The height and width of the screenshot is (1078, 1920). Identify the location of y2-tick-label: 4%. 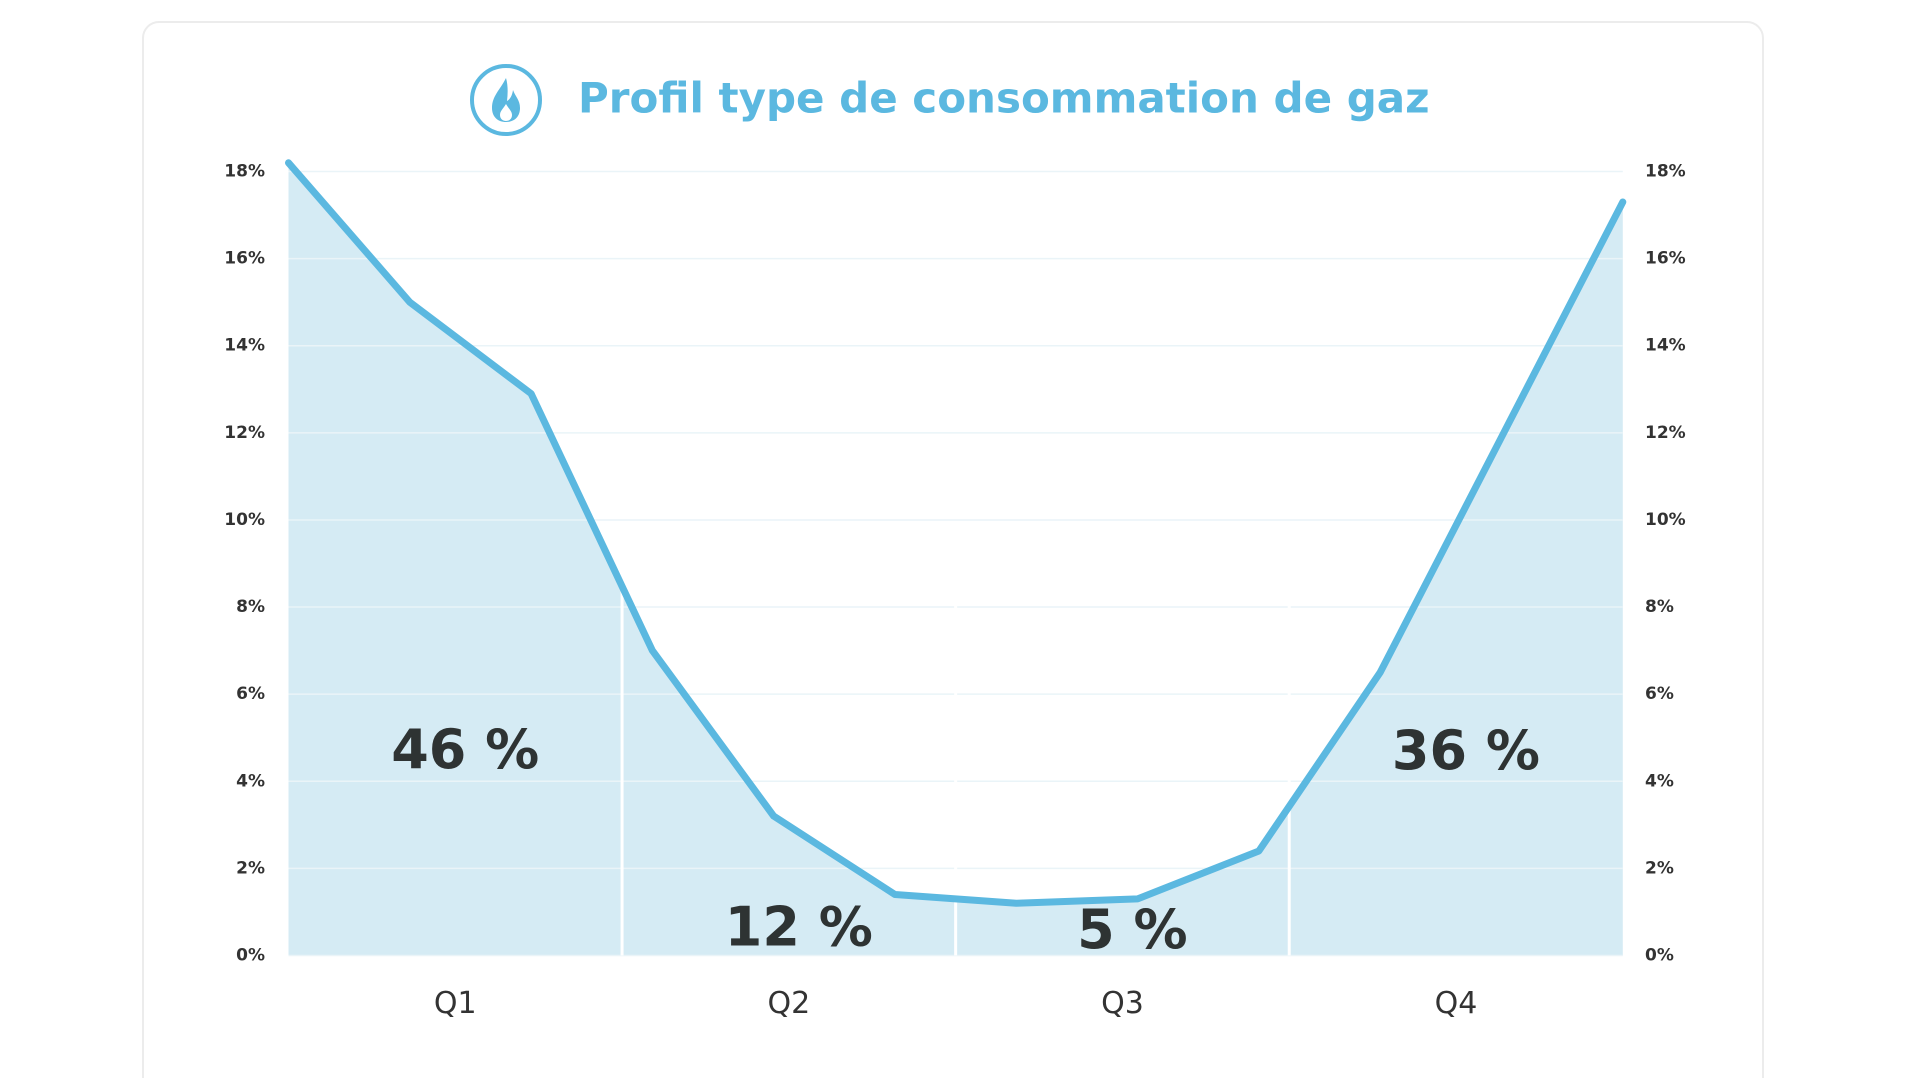
(1659, 781).